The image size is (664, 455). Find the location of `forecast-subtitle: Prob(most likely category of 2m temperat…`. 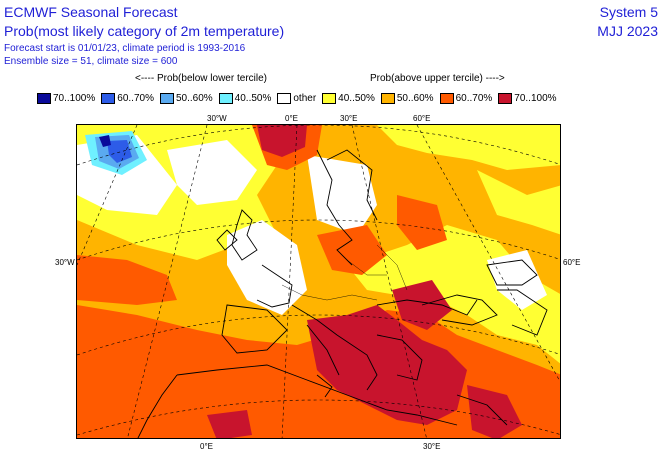

forecast-subtitle: Prob(most likely category of 2m temperat… is located at coordinates (144, 31).